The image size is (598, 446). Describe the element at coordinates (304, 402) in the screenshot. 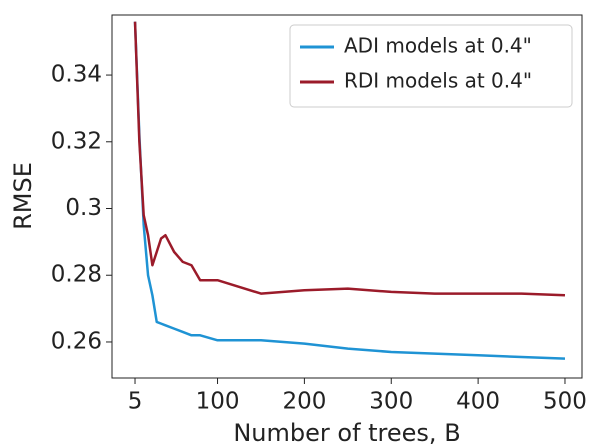

I see `x-tick-label: 200` at that location.